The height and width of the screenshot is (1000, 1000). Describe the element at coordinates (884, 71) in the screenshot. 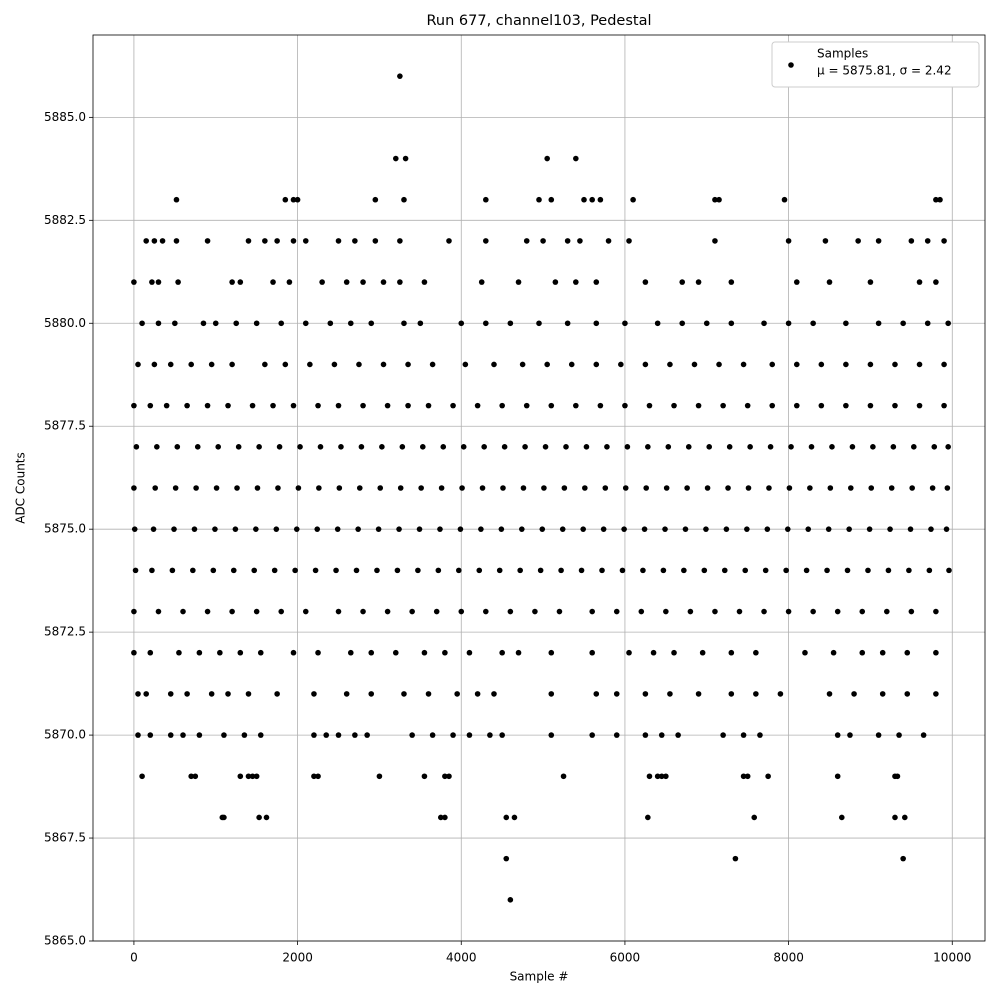

I see `legend-stats: μ = 5875.81, σ = 2.42` at that location.